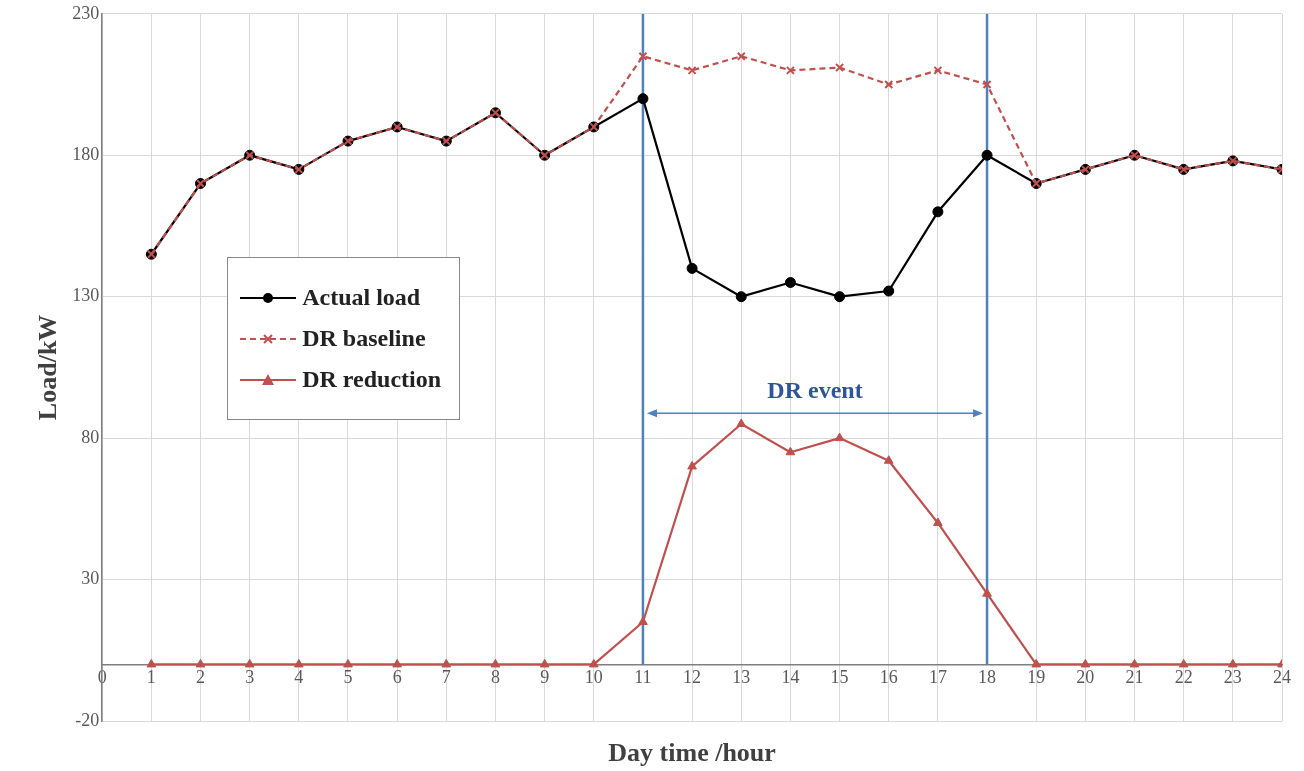 This screenshot has width=1304, height=771. What do you see at coordinates (372, 380) in the screenshot?
I see `legend-label: DR reduction` at bounding box center [372, 380].